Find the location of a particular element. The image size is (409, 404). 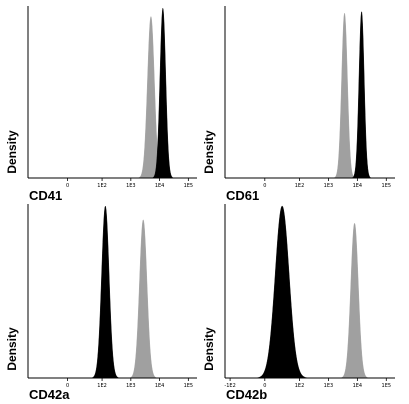

x-tick-label: -1E2 is located at coordinates (229, 386).